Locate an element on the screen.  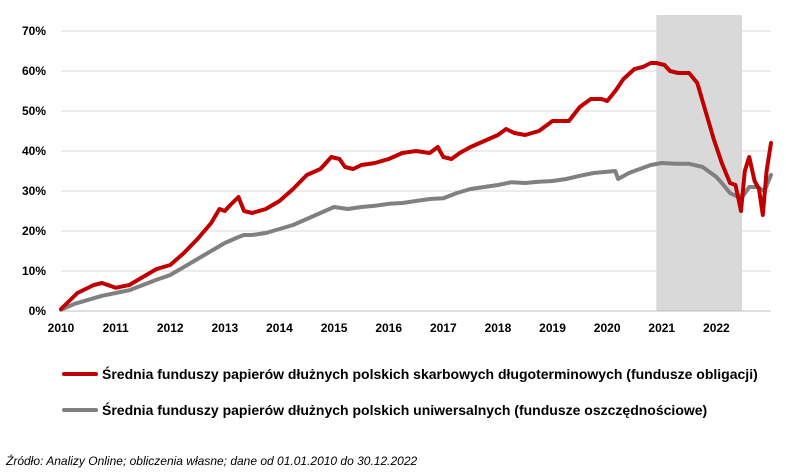
y-tick-label: 10% is located at coordinates (34, 271).